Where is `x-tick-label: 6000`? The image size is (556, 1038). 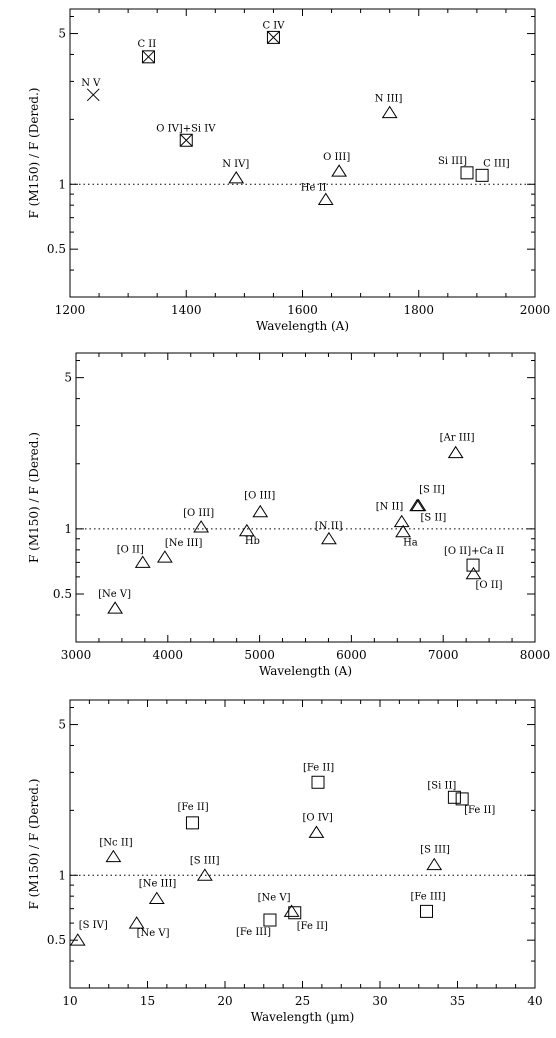 x-tick-label: 6000 is located at coordinates (351, 655).